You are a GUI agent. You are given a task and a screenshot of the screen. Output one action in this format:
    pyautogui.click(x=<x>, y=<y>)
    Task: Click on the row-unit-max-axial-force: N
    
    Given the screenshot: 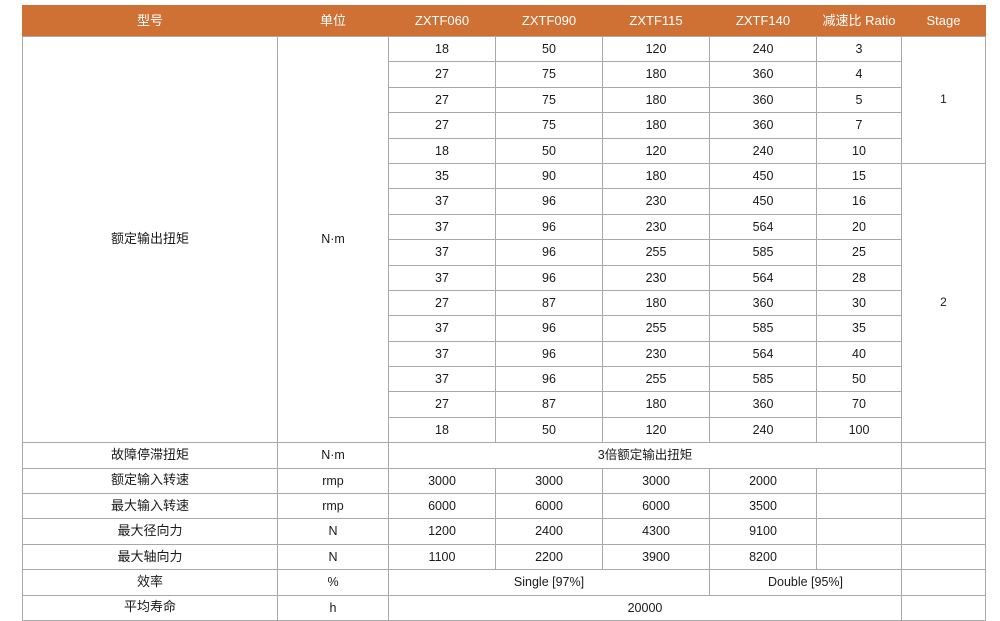 What is the action you would take?
    pyautogui.click(x=333, y=557)
    